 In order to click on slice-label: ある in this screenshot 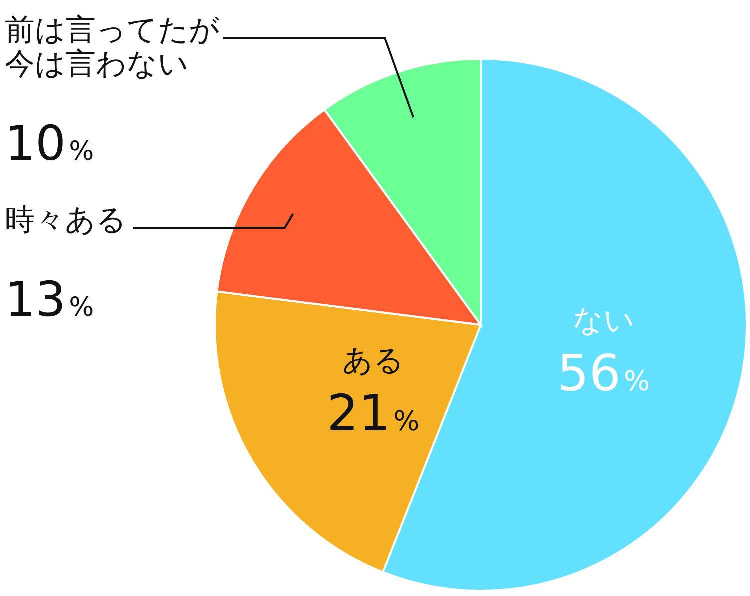, I will do `click(373, 361)`.